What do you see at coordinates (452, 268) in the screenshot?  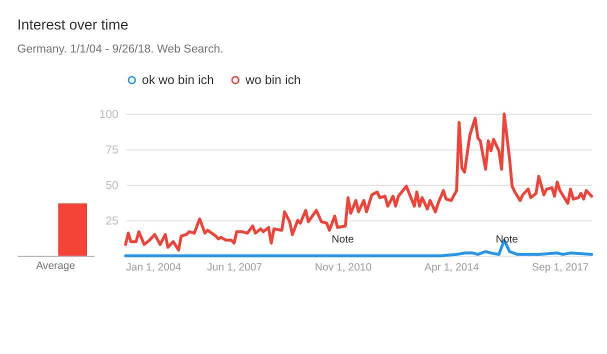 I see `x-tick-label: Apr 1, 2014` at bounding box center [452, 268].